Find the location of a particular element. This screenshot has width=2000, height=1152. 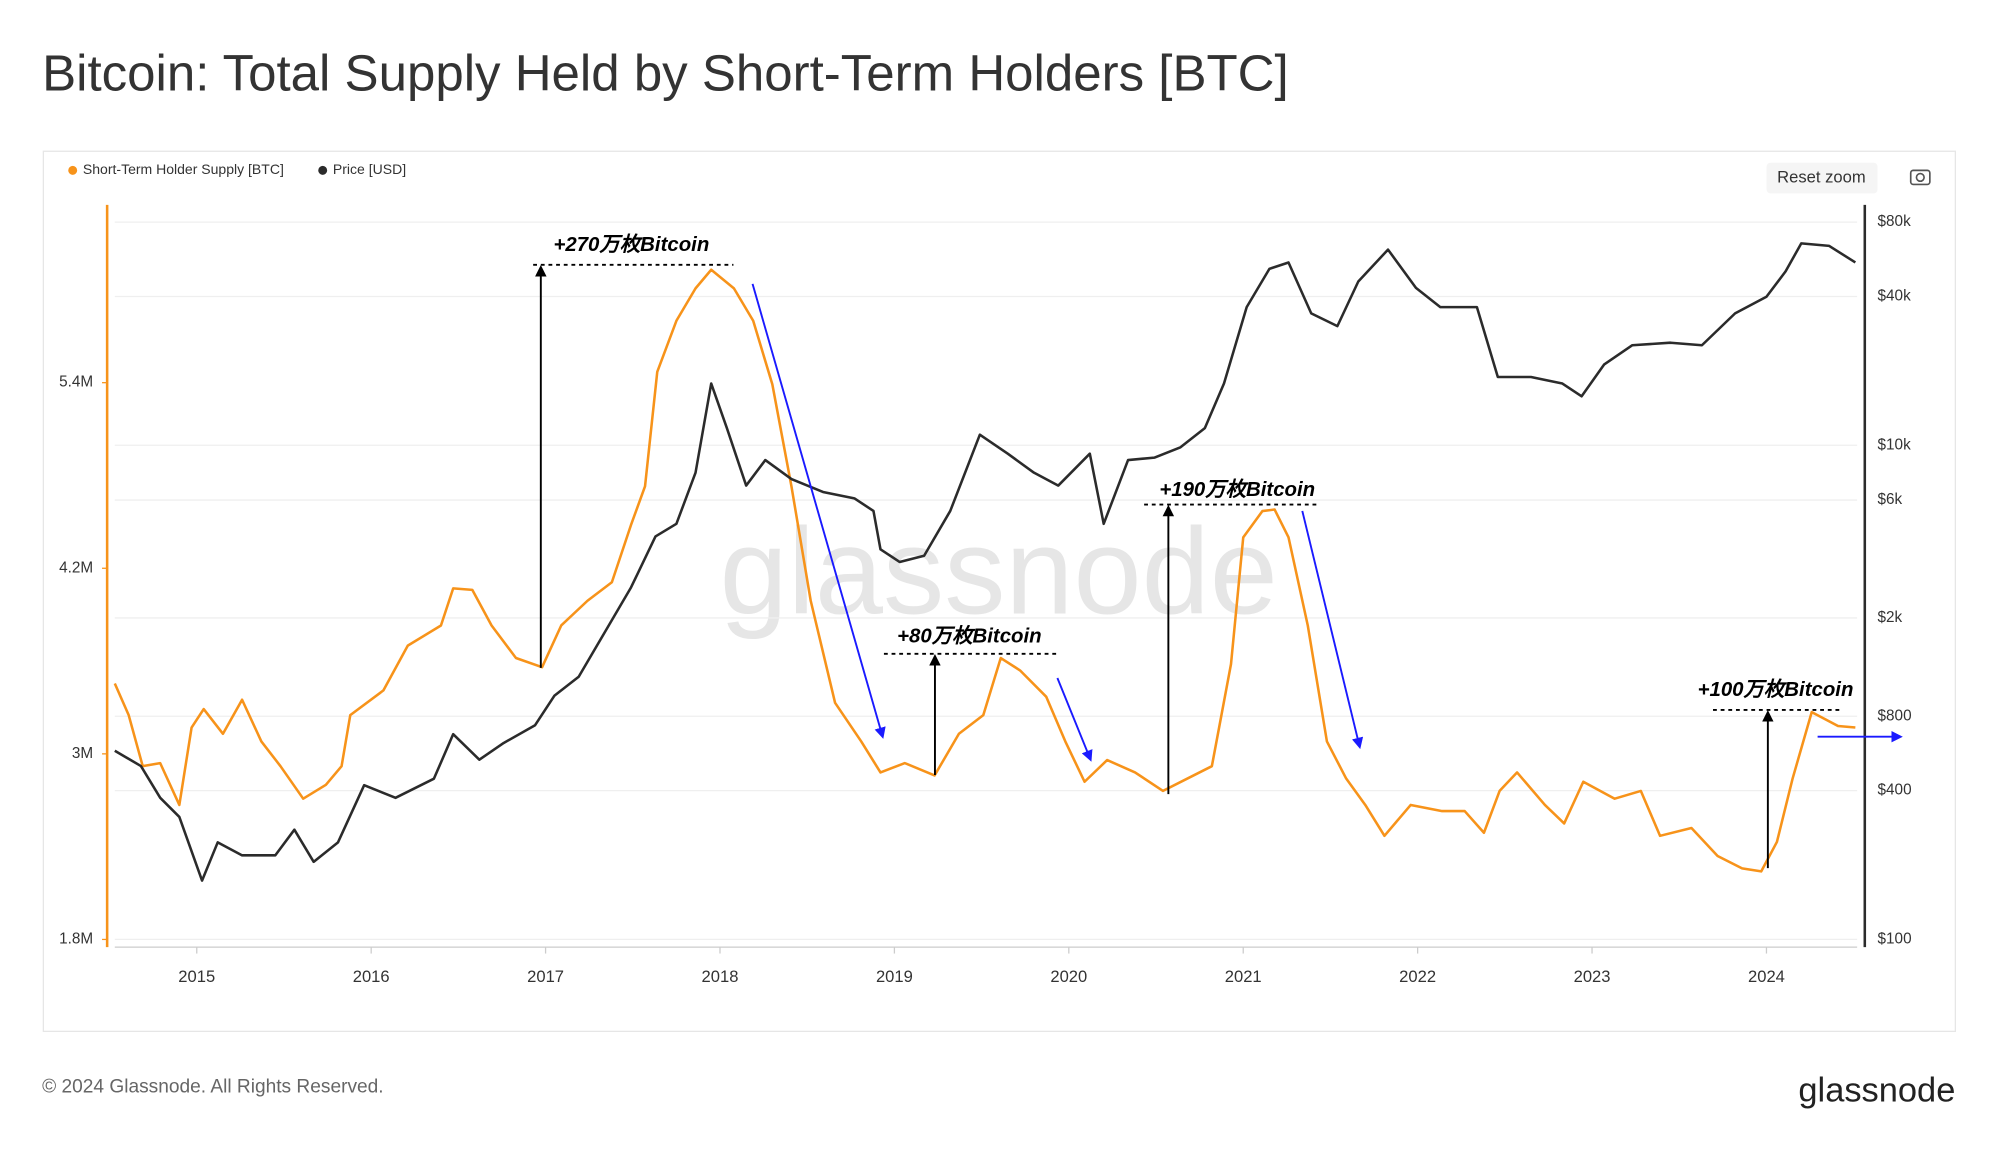

legend-label: Price [USD] is located at coordinates (369, 169).